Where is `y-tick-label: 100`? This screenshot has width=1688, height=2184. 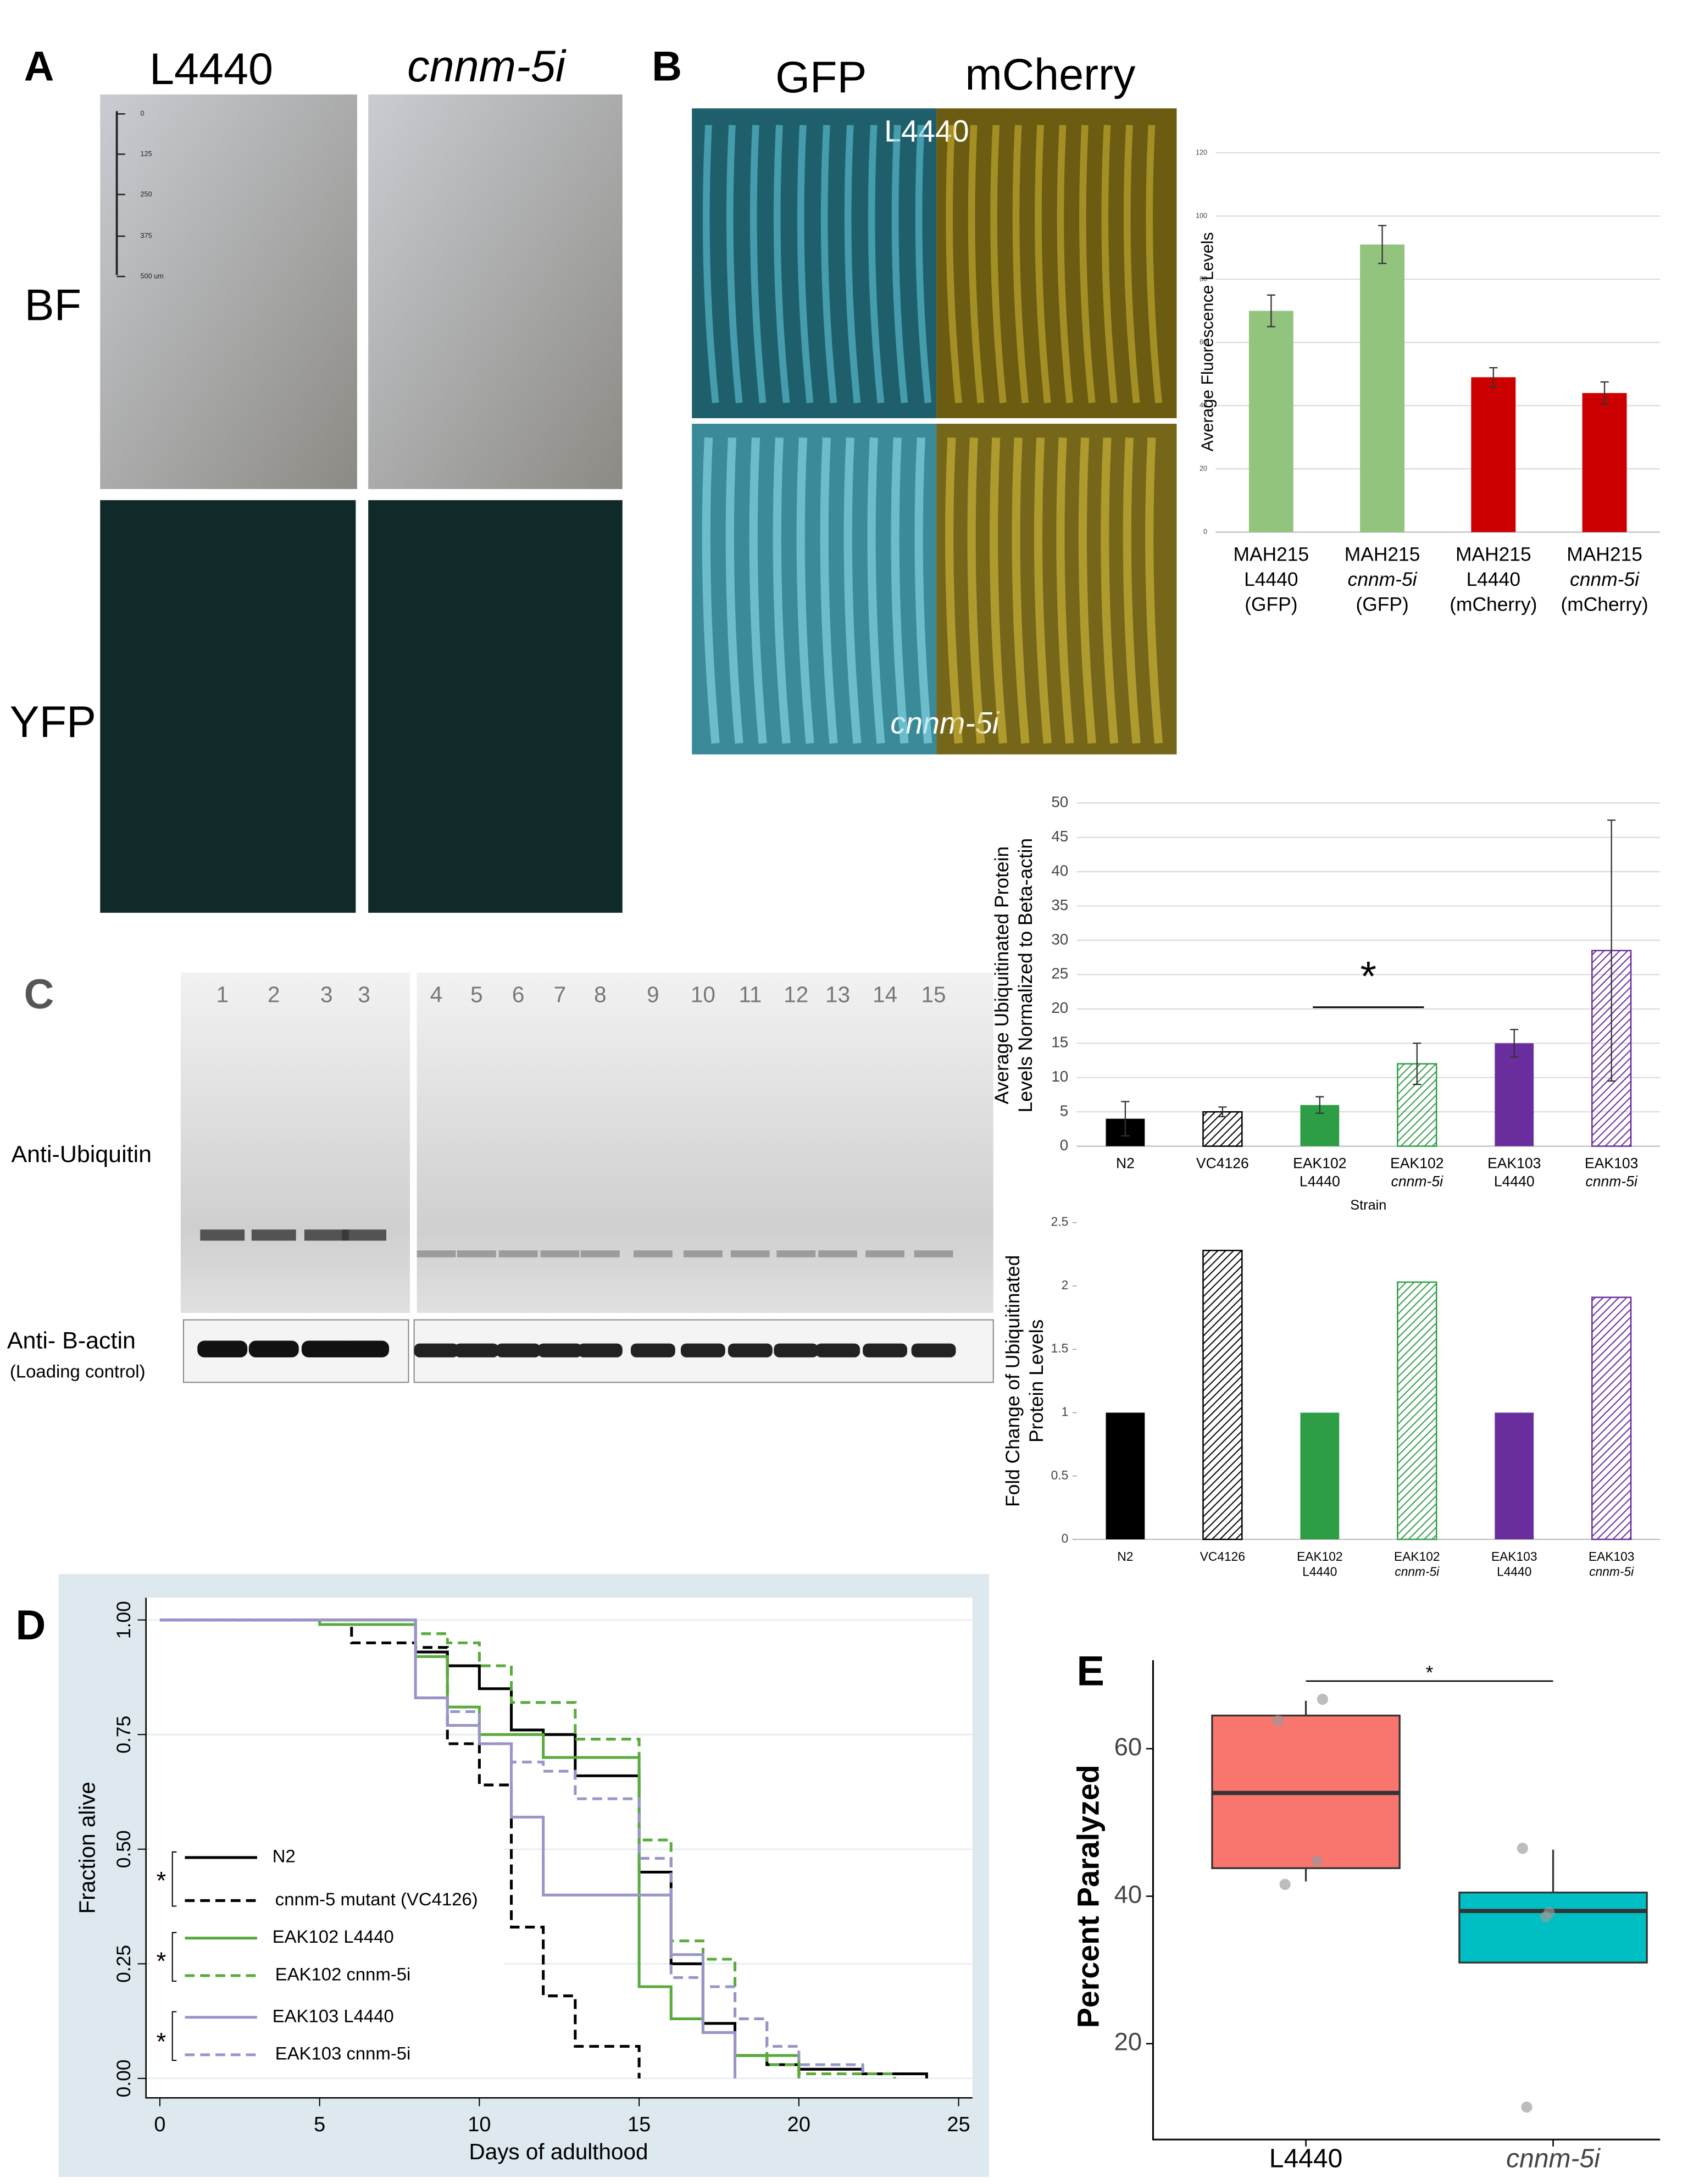 y-tick-label: 100 is located at coordinates (1201, 215).